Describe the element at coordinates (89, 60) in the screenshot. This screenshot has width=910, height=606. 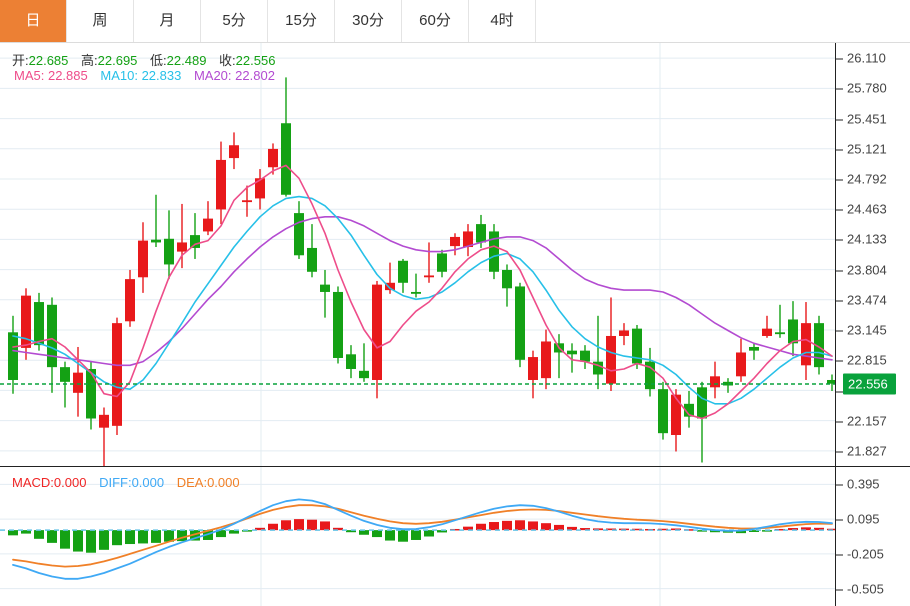
I see `high-label: 高:` at that location.